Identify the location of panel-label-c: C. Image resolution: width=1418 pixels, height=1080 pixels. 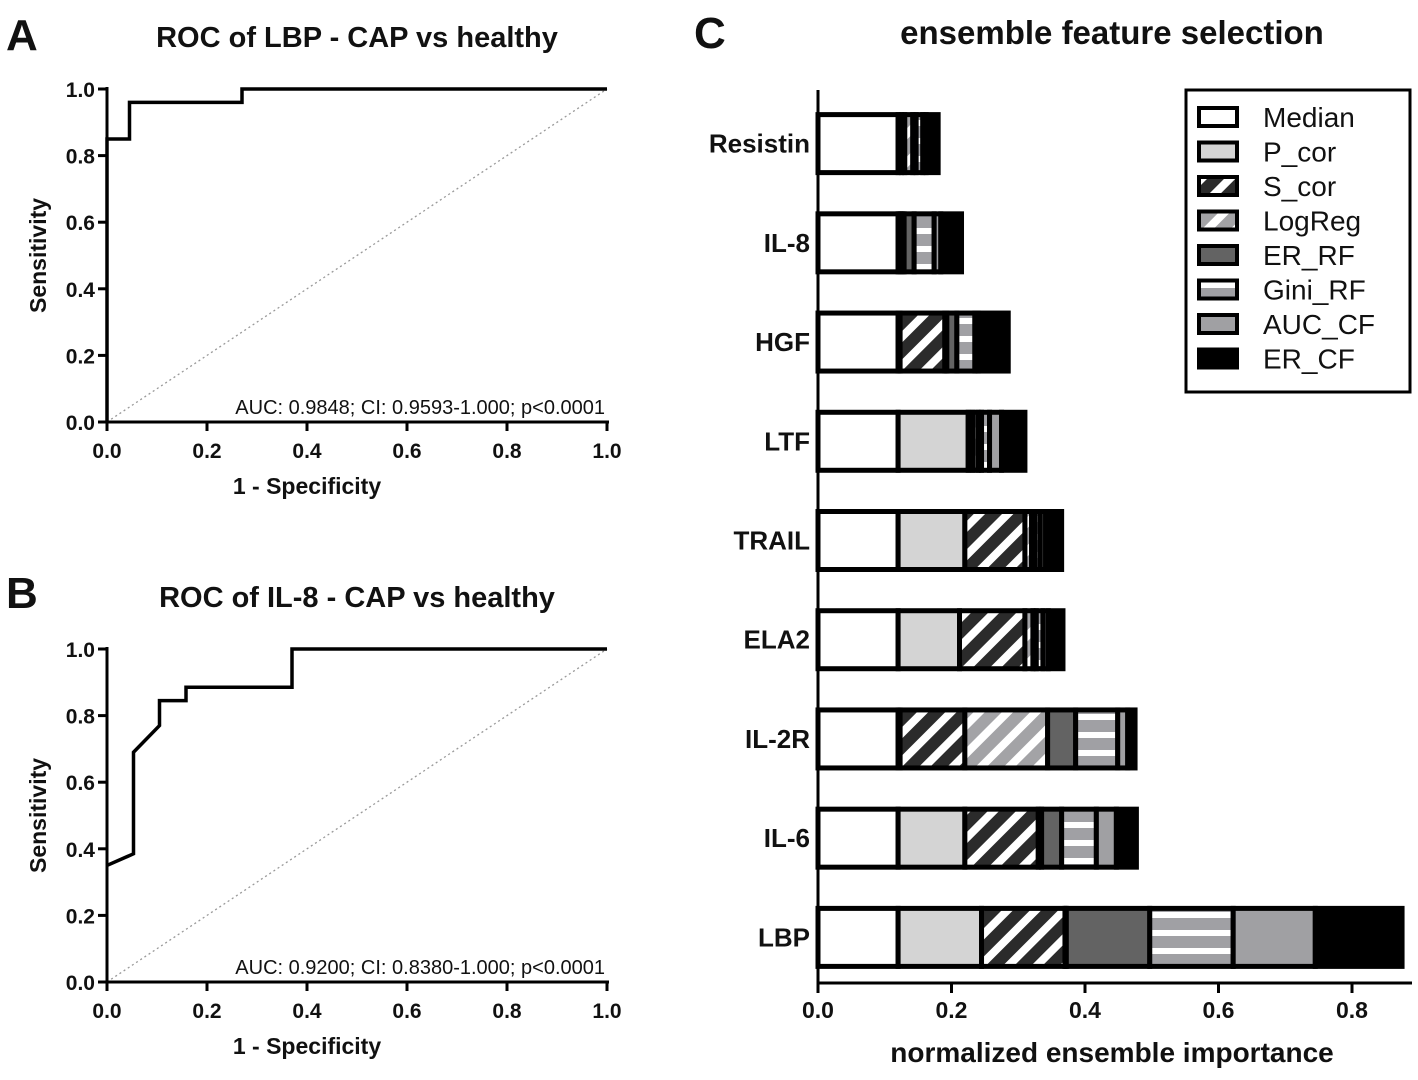
(710, 33).